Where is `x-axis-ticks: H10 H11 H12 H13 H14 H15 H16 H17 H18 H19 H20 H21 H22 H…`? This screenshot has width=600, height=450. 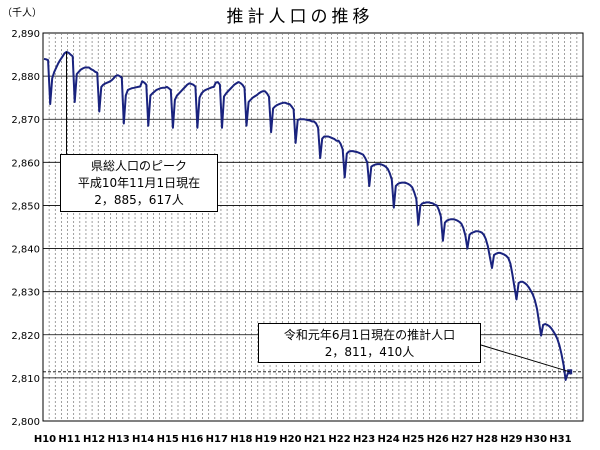 x-axis-ticks: H10 H11 H12 H13 H14 H15 H16 H17 H18 H19 H20 H21 H22 H… is located at coordinates (303, 439).